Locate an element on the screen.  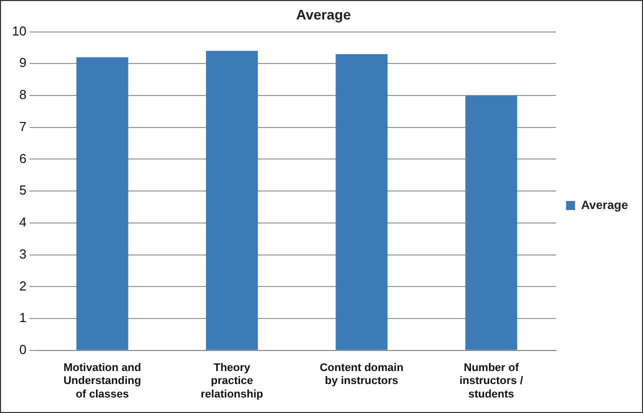
x-tick-label: Number of instructors / students is located at coordinates (491, 381).